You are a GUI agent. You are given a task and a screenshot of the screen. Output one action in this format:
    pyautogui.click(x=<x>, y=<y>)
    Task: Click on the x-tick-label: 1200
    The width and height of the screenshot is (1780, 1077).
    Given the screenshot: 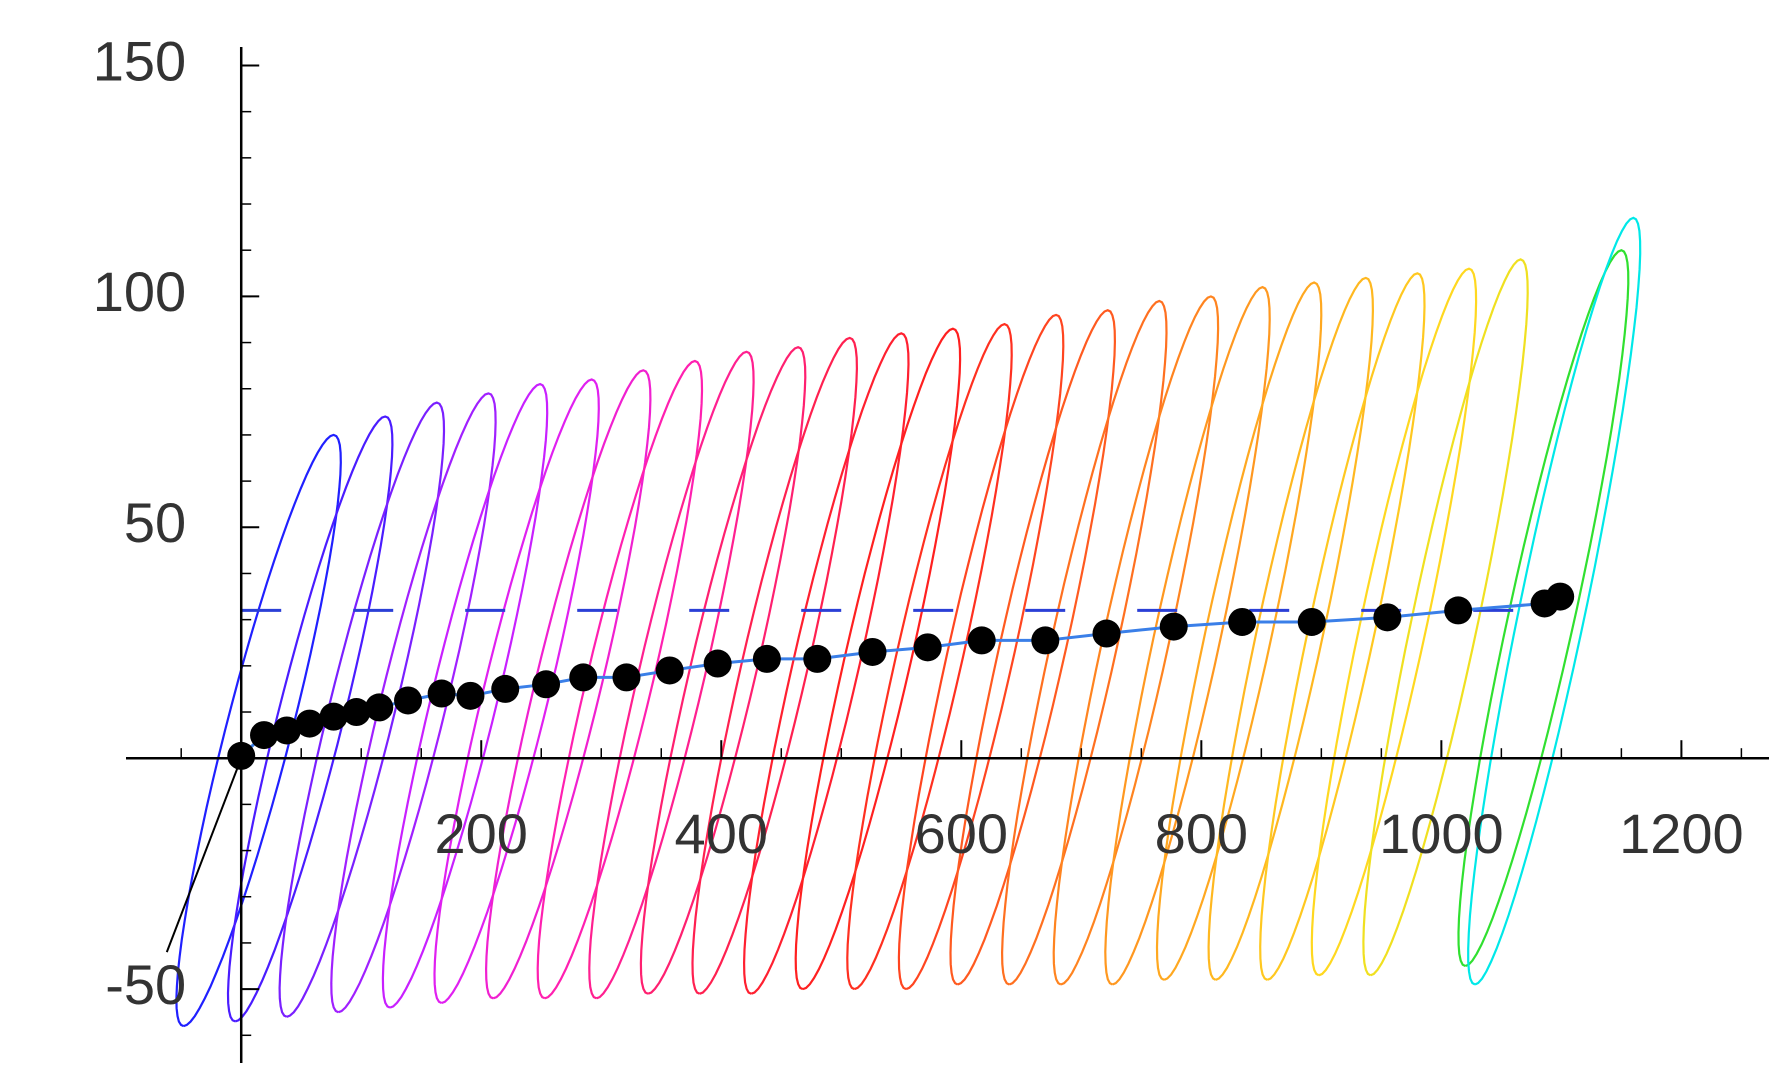 What is the action you would take?
    pyautogui.click(x=1681, y=833)
    